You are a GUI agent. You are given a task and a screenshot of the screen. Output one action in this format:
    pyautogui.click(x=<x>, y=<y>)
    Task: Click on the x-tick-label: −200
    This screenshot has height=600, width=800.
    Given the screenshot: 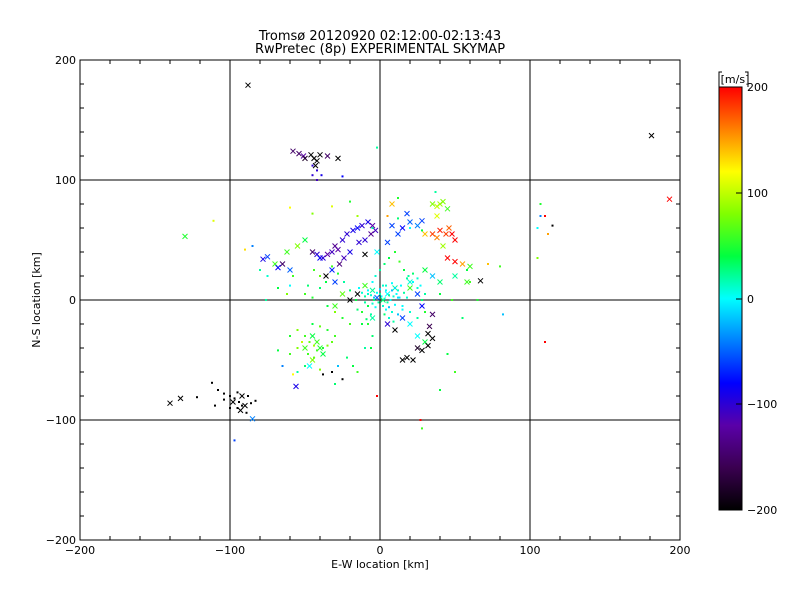 What is the action you would take?
    pyautogui.click(x=80, y=550)
    